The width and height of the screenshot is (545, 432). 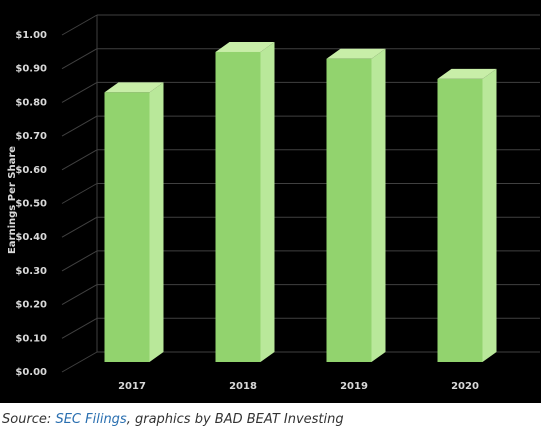 What do you see at coordinates (31, 237) in the screenshot?
I see `y-tick-label: $0.40` at bounding box center [31, 237].